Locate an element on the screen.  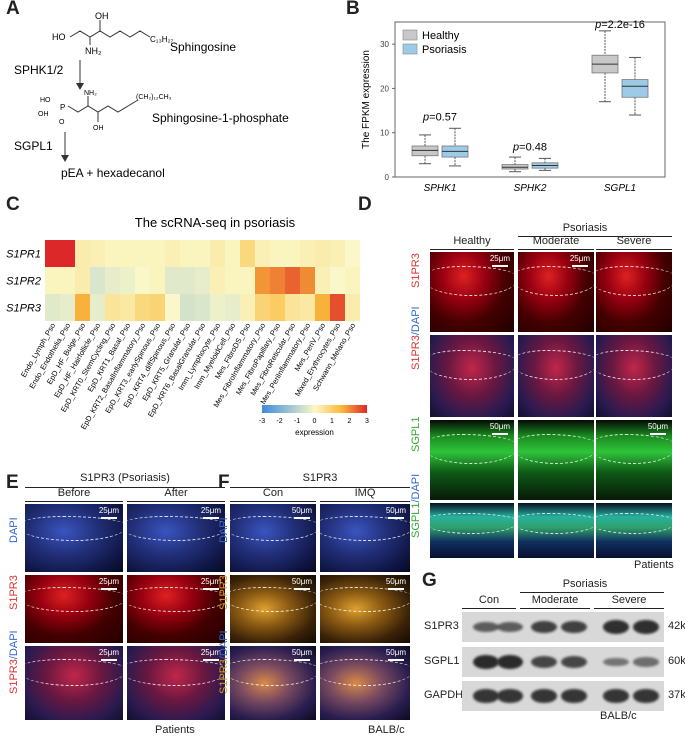
panel-e-label: E is located at coordinates (12, 482).